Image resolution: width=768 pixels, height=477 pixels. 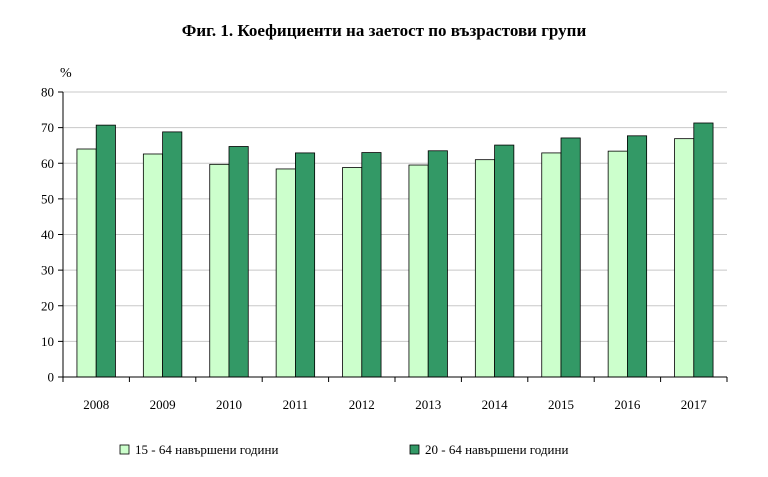 I want to click on y-tick-label: 70, so click(x=47, y=127).